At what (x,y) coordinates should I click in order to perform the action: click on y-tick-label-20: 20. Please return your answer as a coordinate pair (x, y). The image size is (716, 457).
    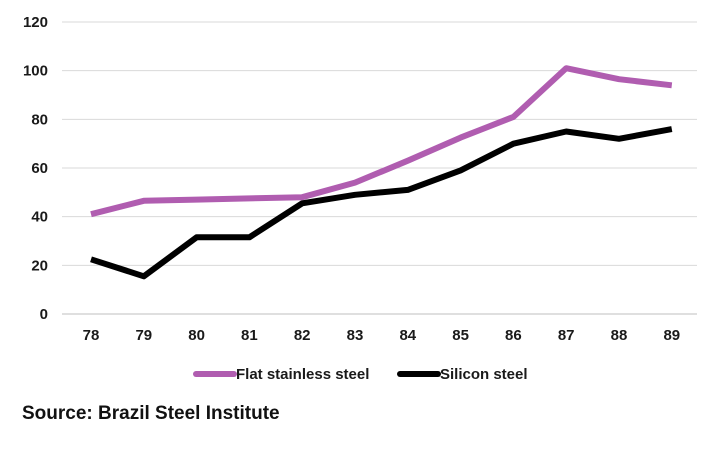
    Looking at the image, I should click on (39, 265).